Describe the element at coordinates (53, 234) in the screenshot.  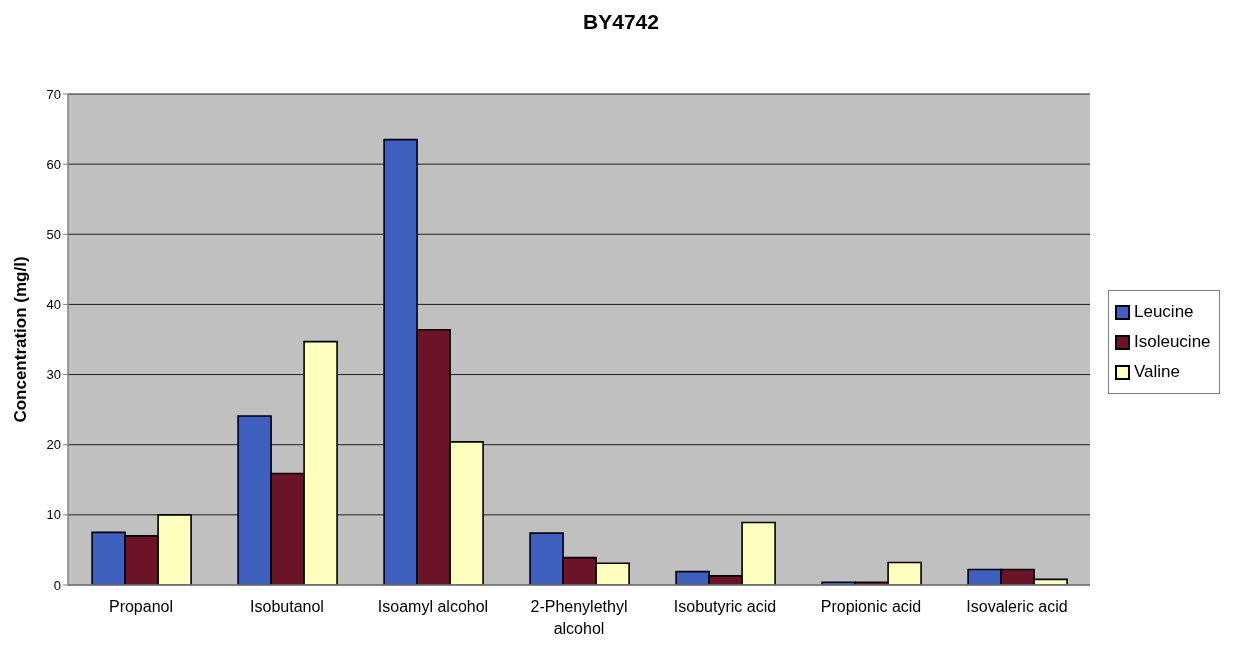
I see `y-tick-label: 50` at that location.